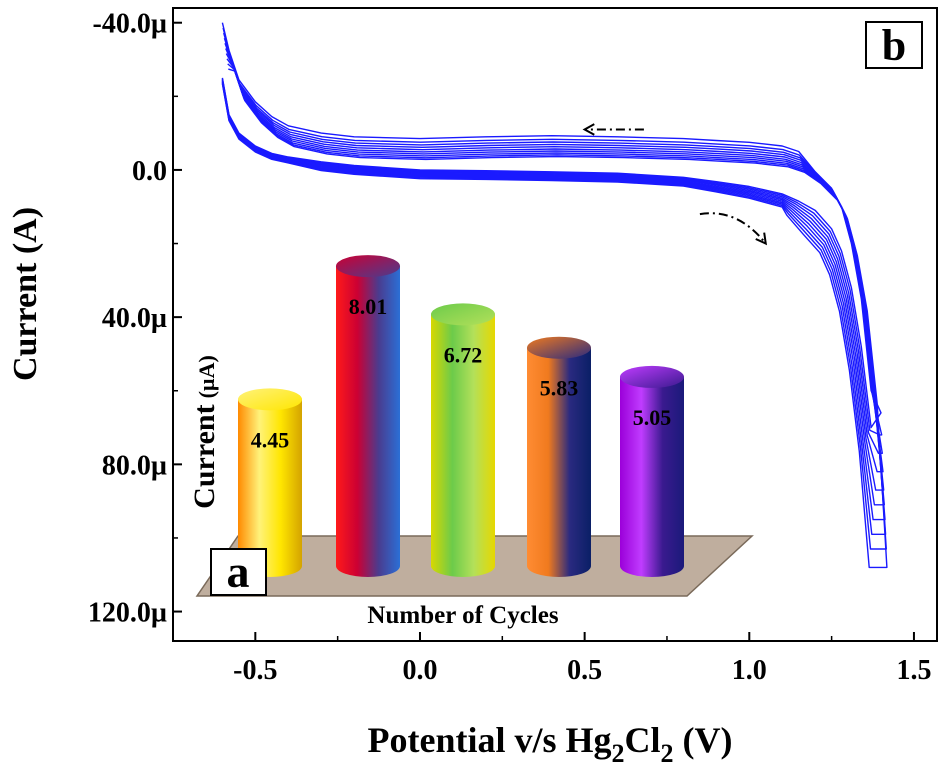  What do you see at coordinates (206, 376) in the screenshot?
I see `inset-y-axis-label-unit: (µA)` at bounding box center [206, 376].